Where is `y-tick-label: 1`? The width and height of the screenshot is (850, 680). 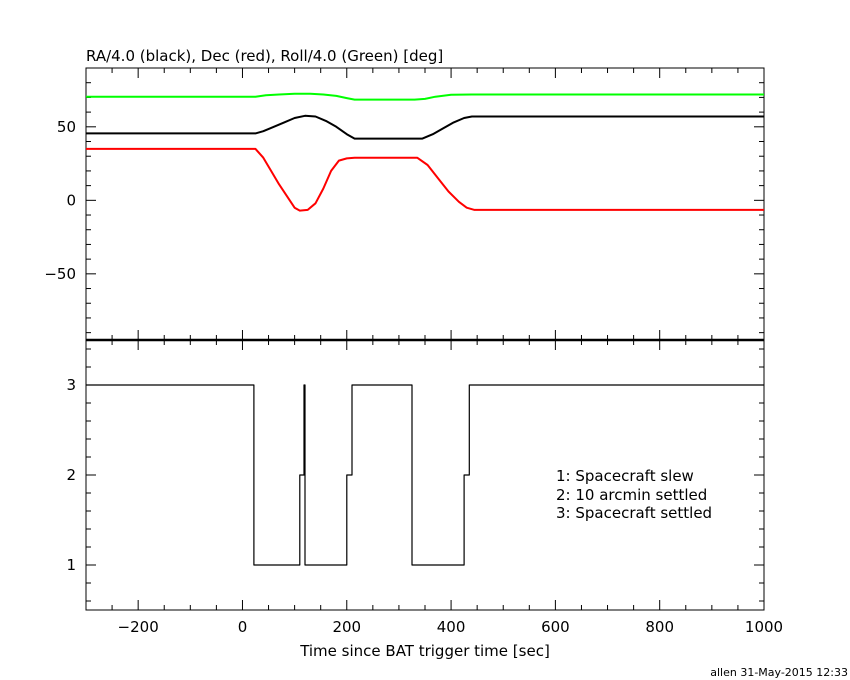 y-tick-label: 1 is located at coordinates (71, 565).